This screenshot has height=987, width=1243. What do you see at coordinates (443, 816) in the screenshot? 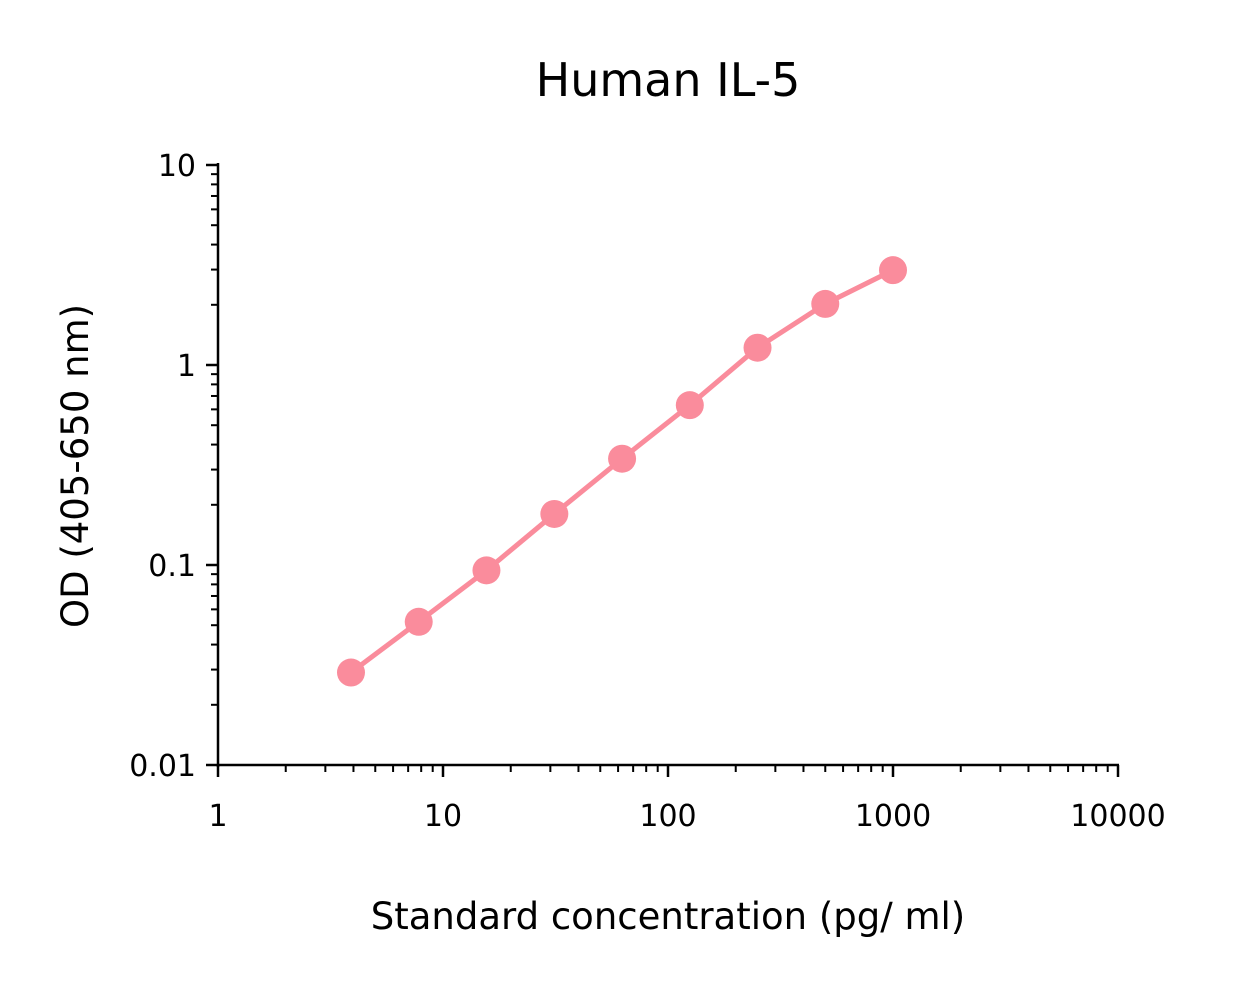
I see `x-tick-label: 10` at bounding box center [443, 816].